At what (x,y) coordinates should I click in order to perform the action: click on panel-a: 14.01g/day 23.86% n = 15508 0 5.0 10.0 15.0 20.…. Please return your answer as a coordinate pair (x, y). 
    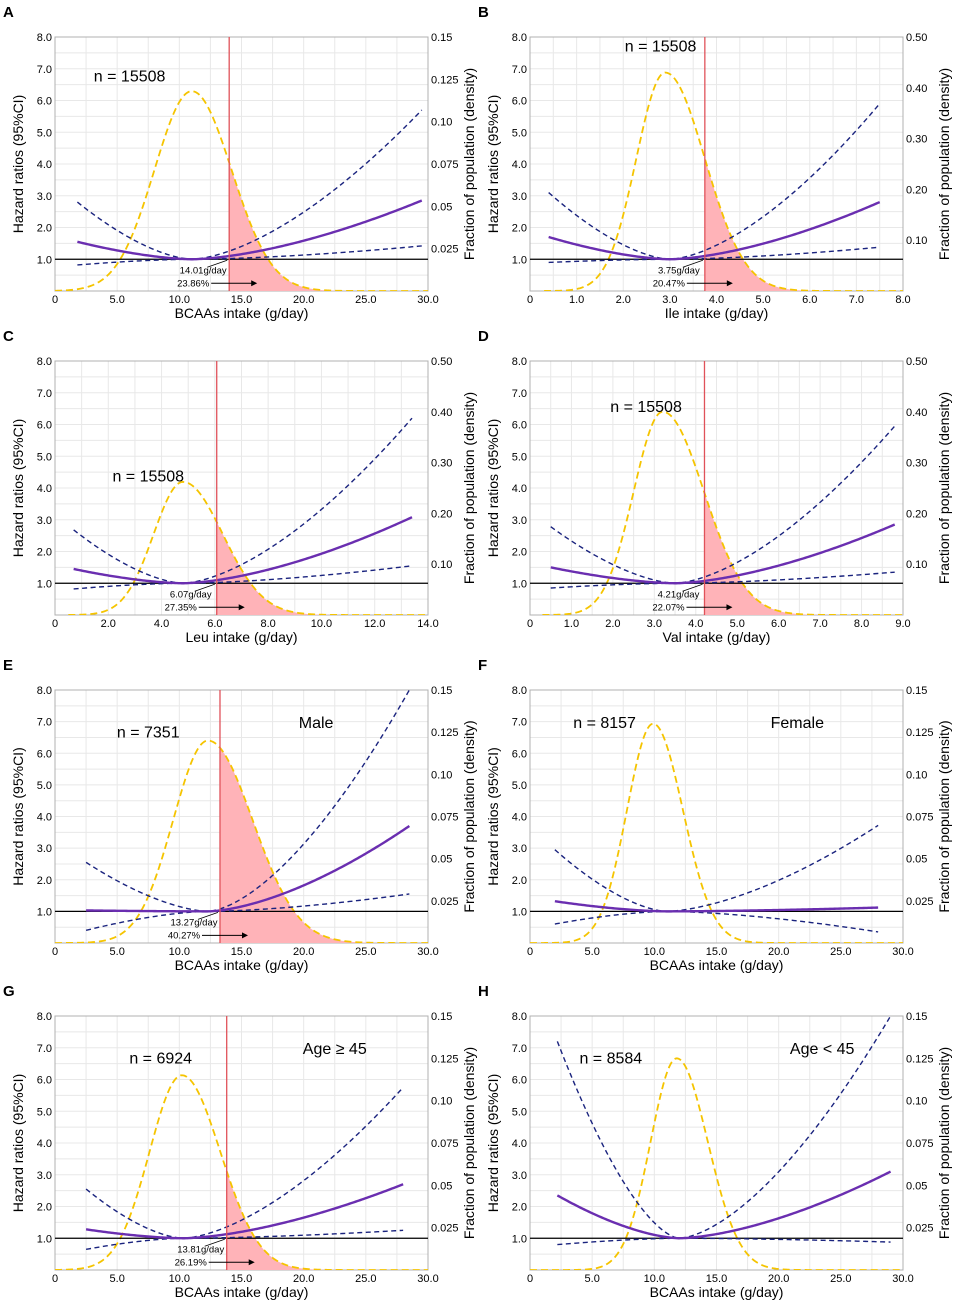
    Looking at the image, I should click on (240, 162).